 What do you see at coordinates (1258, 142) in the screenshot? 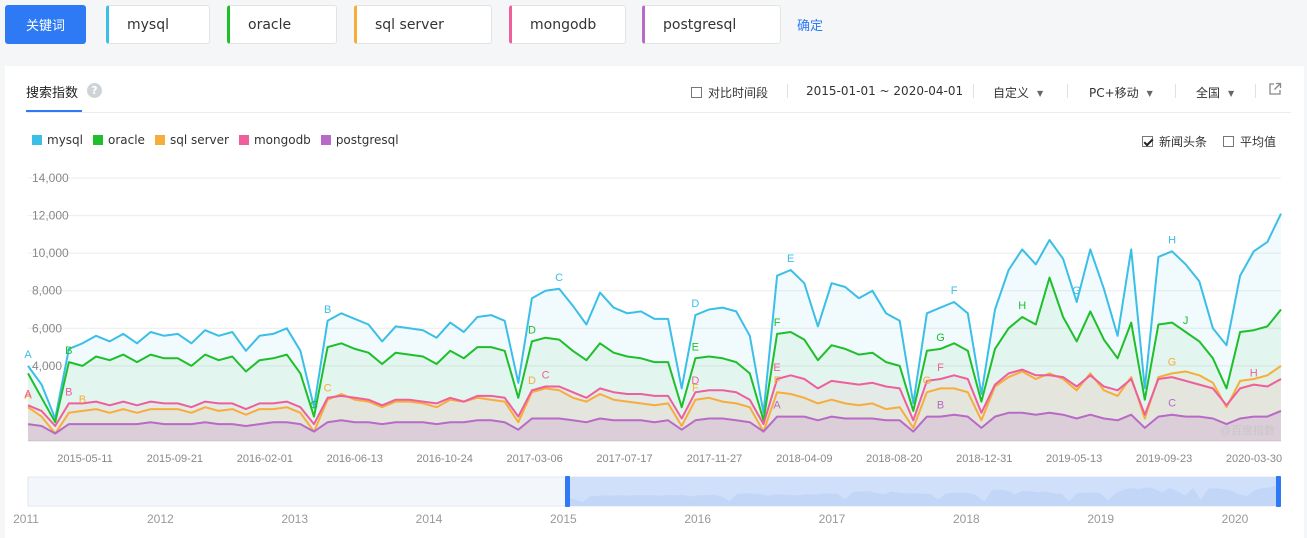
I see `average-label: 平均值` at bounding box center [1258, 142].